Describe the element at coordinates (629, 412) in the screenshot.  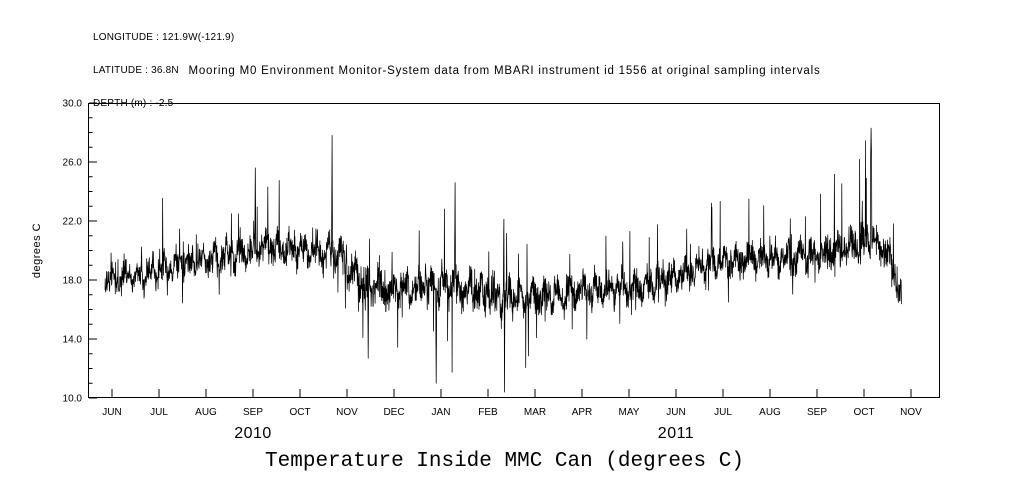
I see `month-label: MAY` at that location.